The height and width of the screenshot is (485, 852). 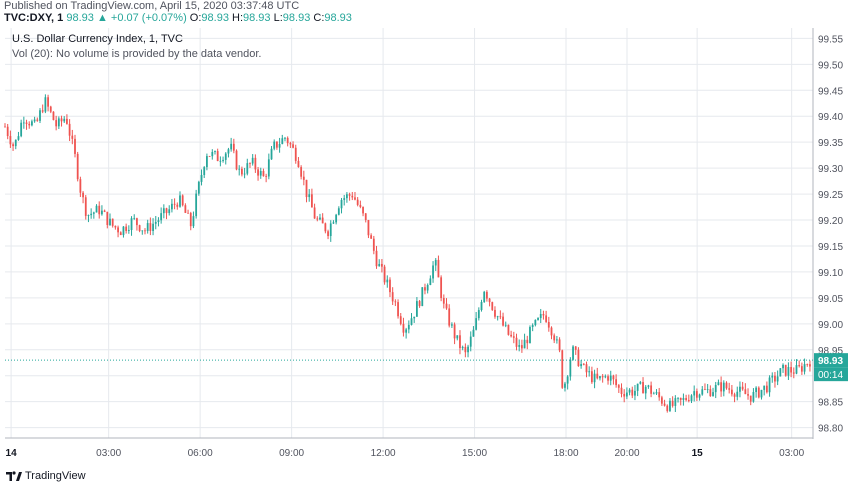 I want to click on last-price-tag-label: 98.93, so click(x=830, y=361).